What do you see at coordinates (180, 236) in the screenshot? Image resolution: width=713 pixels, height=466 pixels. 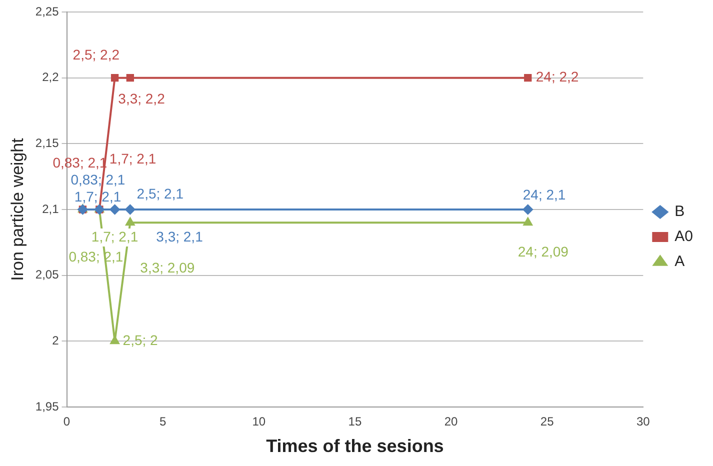 I see `data-label: 3,3; 2,1` at bounding box center [180, 236].